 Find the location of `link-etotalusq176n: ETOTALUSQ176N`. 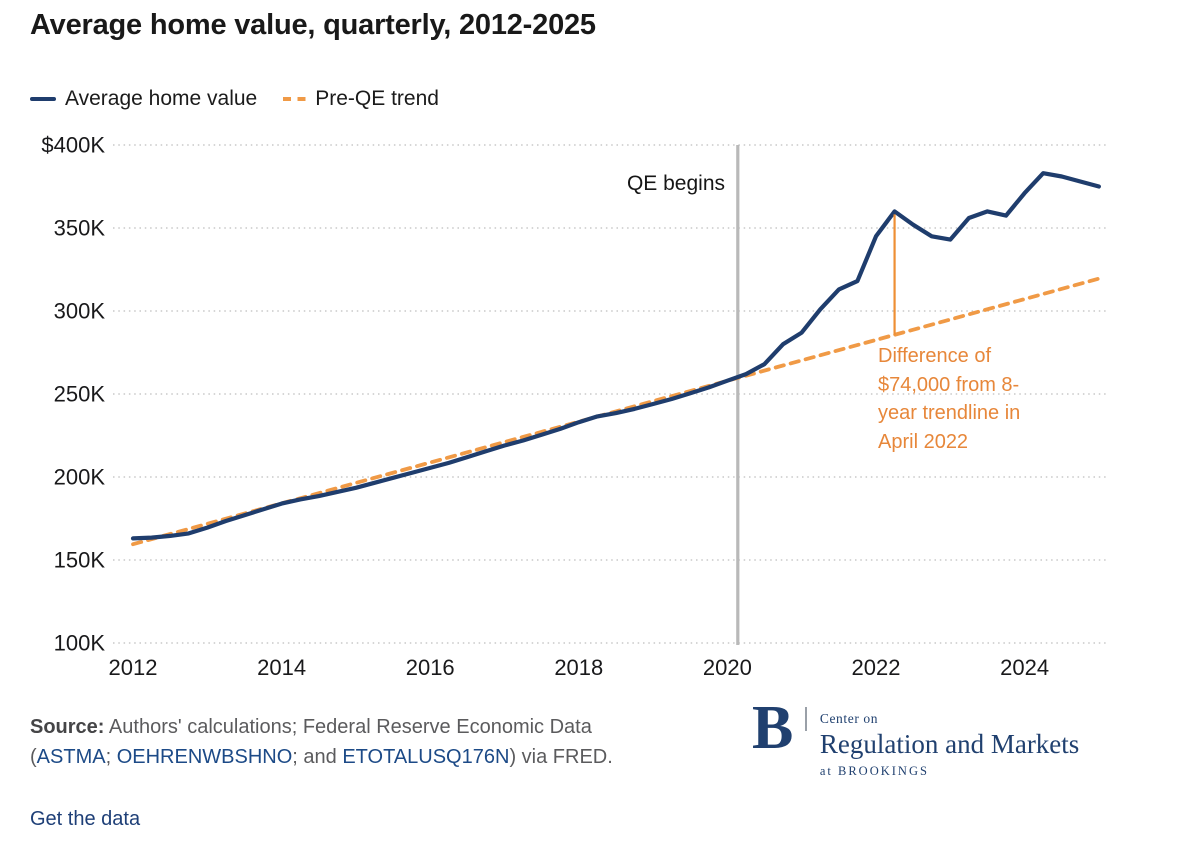

link-etotalusq176n: ETOTALUSQ176N is located at coordinates (426, 757).